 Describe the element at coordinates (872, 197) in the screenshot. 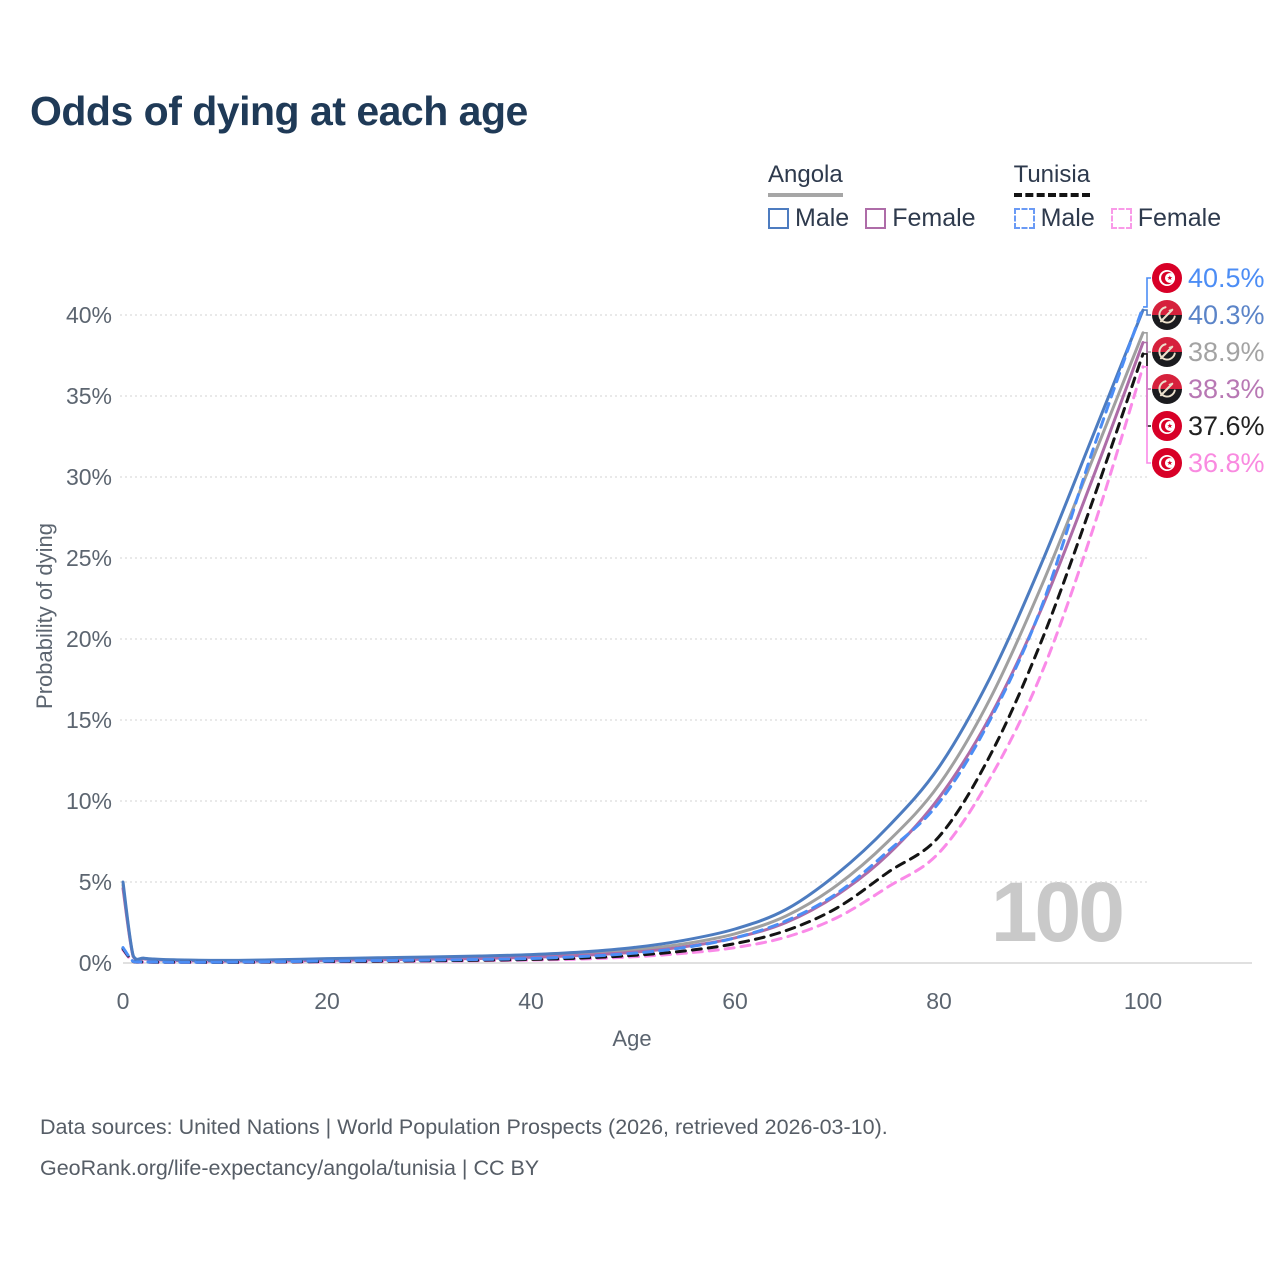

I see `legend-group-angola: Angola Male Female` at that location.